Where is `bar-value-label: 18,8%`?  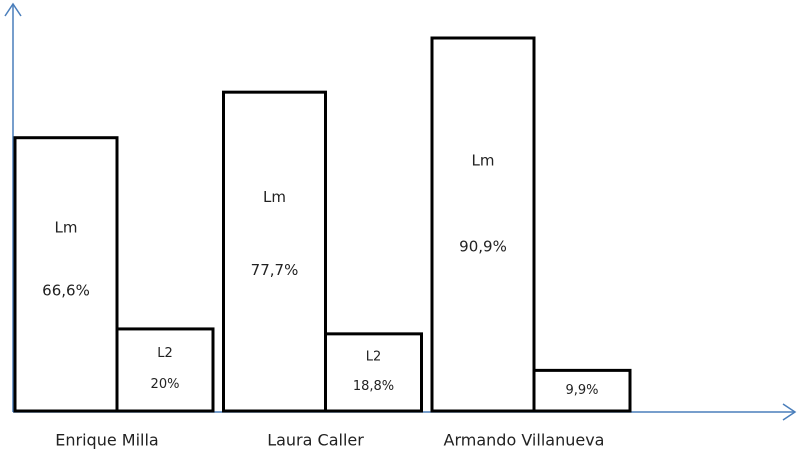
bar-value-label: 18,8% is located at coordinates (373, 386).